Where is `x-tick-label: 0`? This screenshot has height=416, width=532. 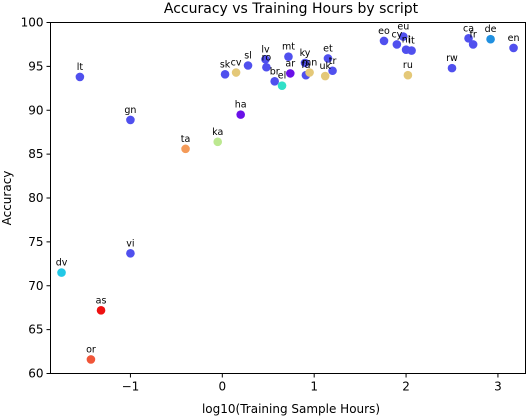
x-tick-label: 0 is located at coordinates (222, 387).